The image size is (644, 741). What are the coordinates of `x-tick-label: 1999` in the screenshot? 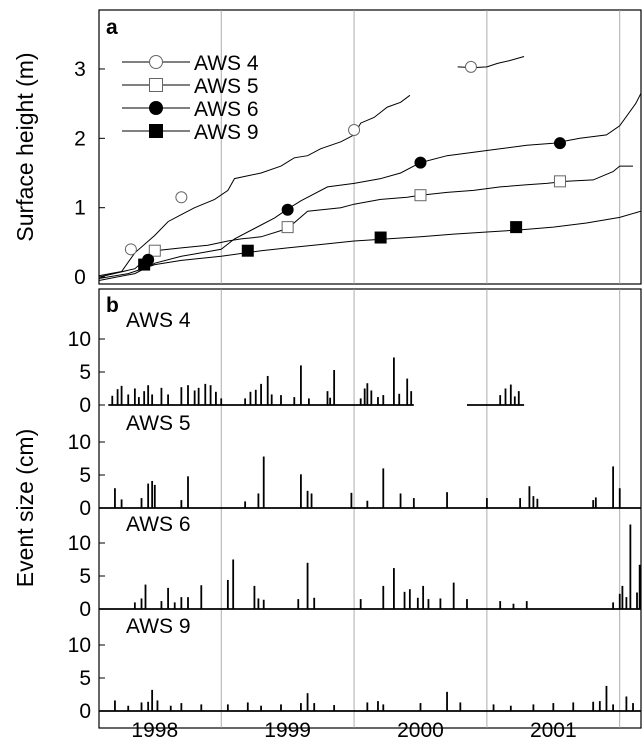 It's located at (287, 730).